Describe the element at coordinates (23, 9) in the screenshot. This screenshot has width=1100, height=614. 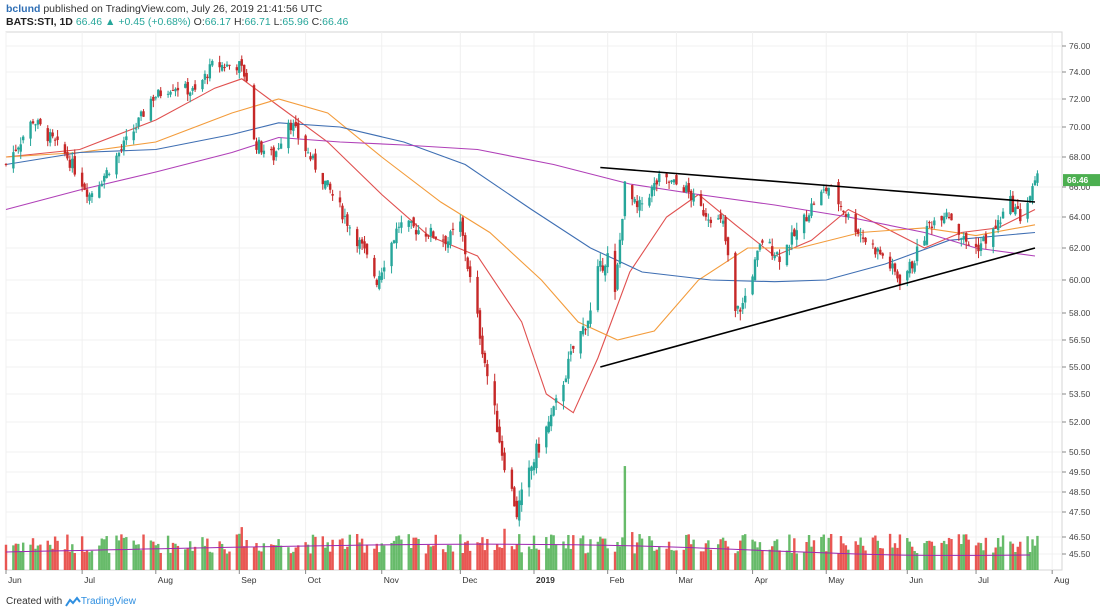
I see `author-name: bclund` at that location.